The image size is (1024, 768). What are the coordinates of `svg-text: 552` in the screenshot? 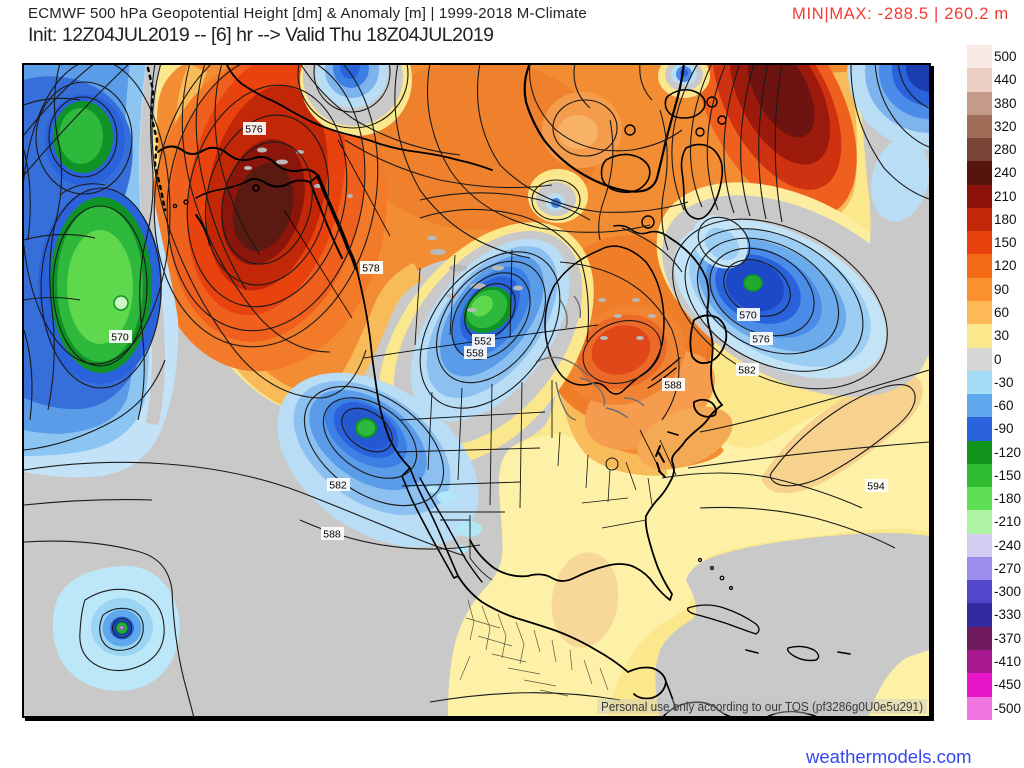 It's located at (483, 342).